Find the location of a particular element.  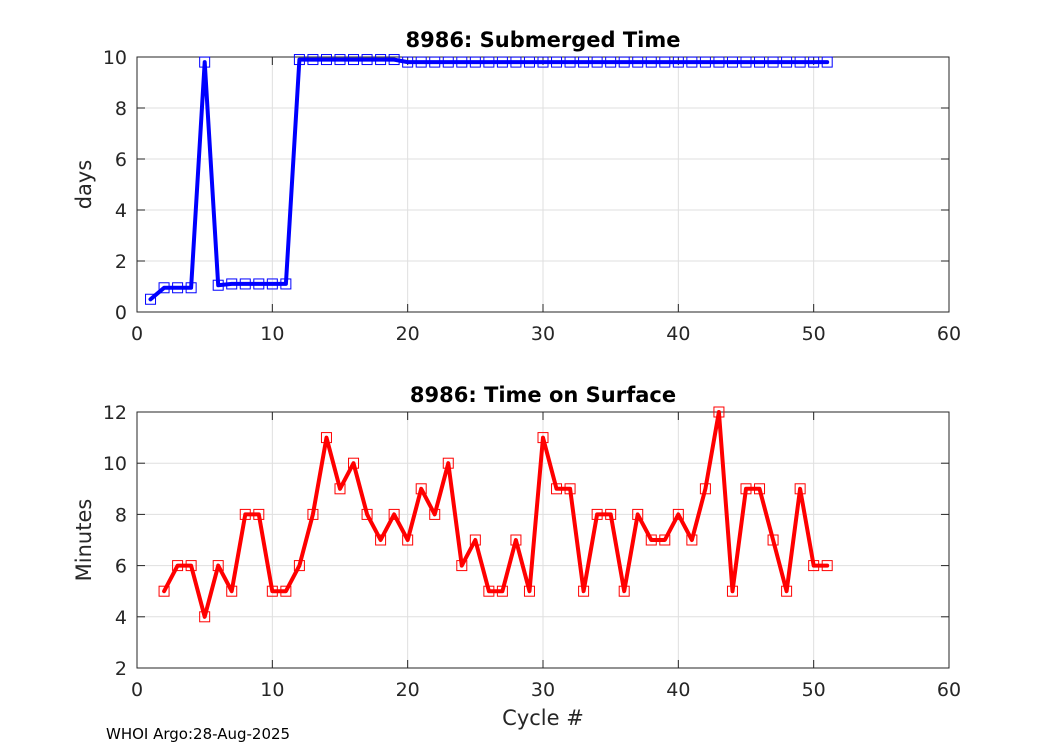

surface-x-tick-label: 10 is located at coordinates (272, 690).